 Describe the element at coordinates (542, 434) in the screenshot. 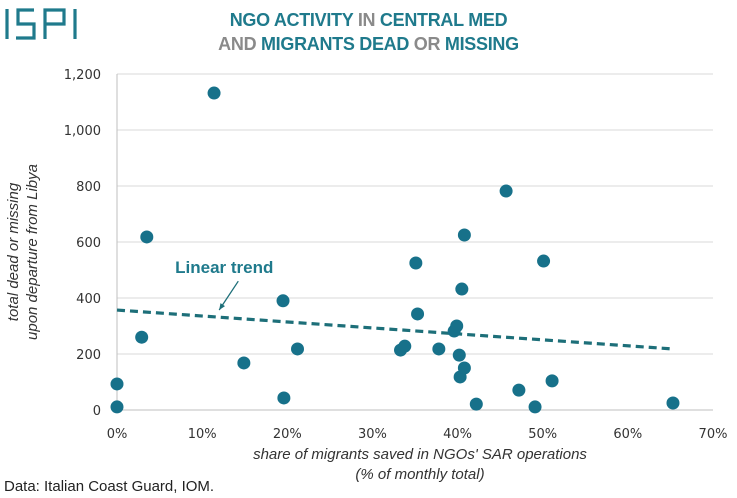

I see `x-tick-label: 50%` at that location.